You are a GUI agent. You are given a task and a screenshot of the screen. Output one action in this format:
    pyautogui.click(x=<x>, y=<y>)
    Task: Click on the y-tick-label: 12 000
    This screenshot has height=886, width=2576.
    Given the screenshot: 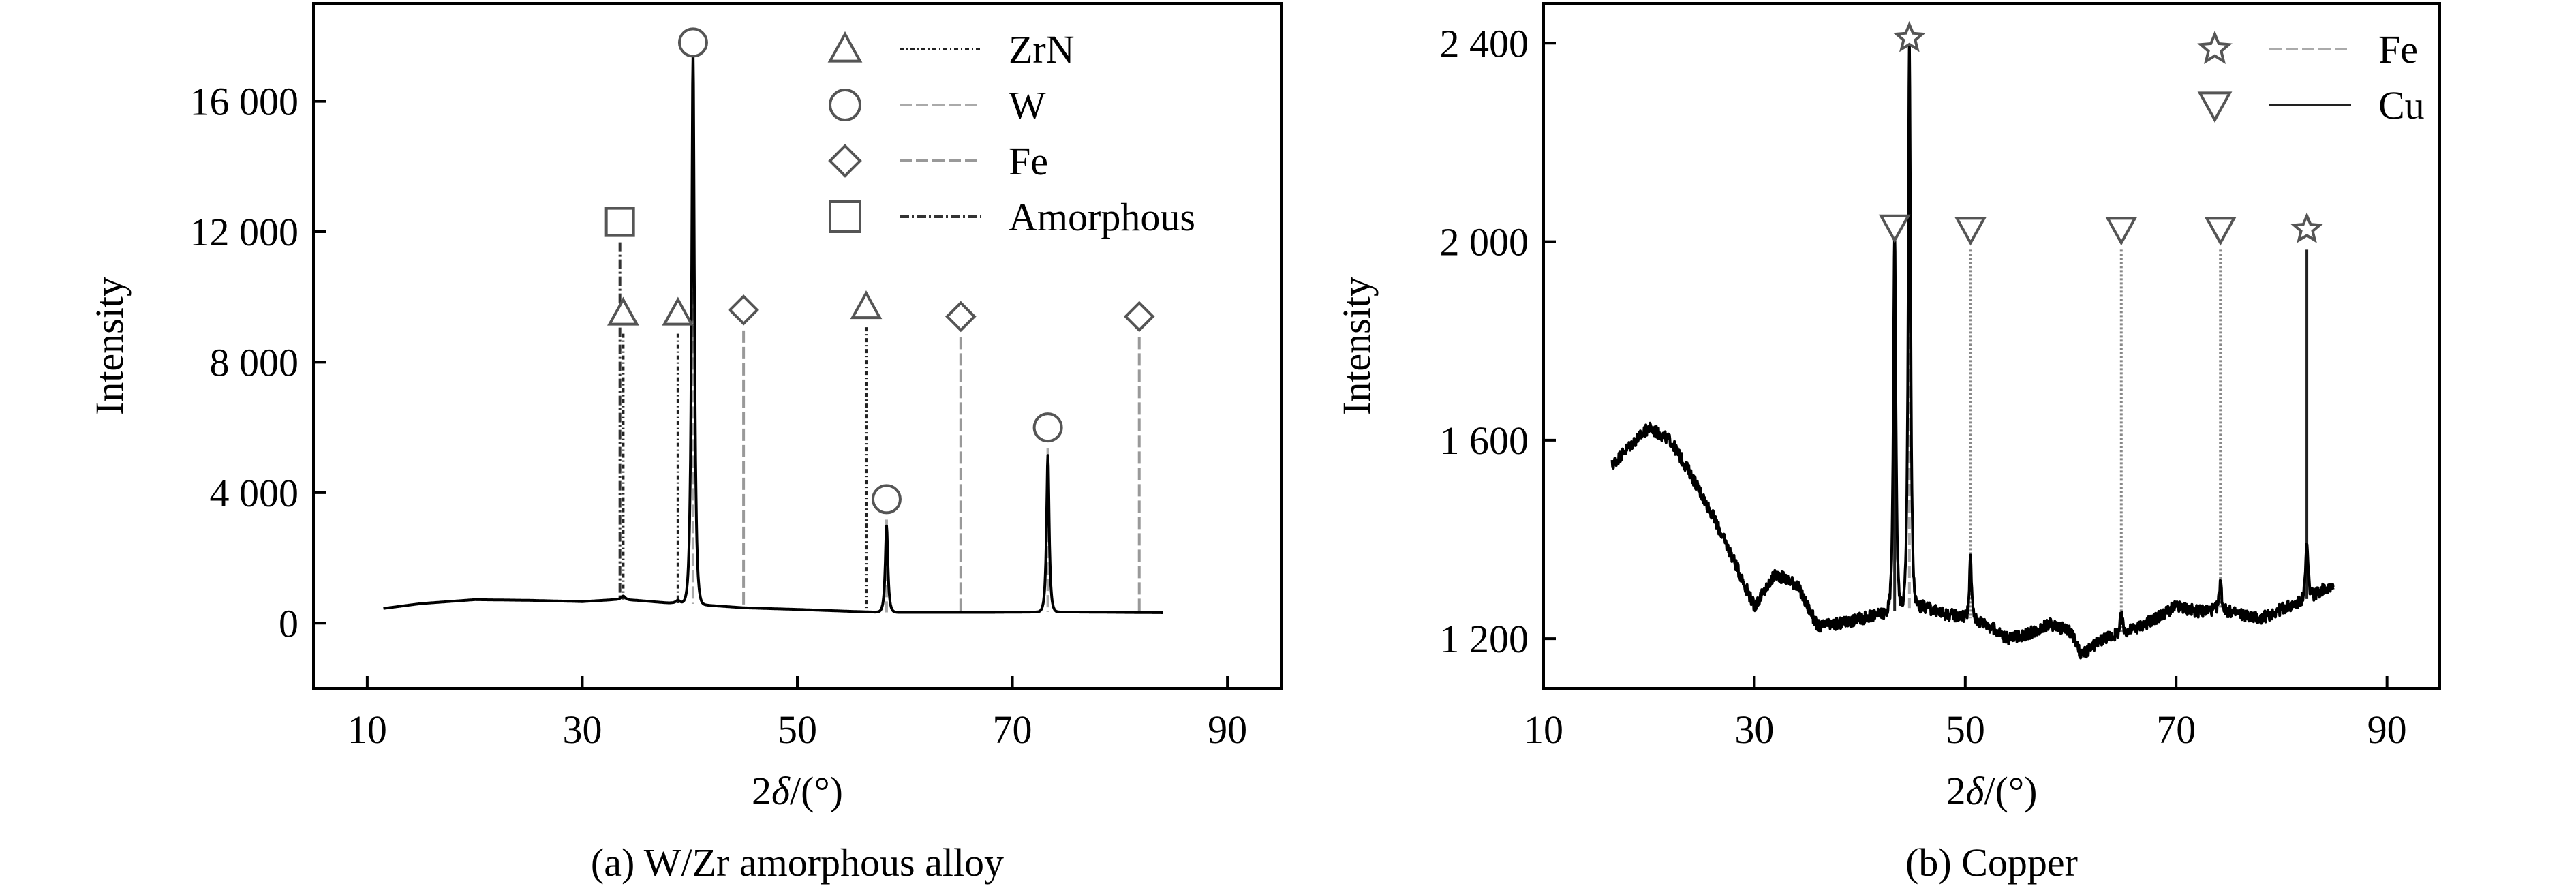 What is the action you would take?
    pyautogui.click(x=244, y=232)
    